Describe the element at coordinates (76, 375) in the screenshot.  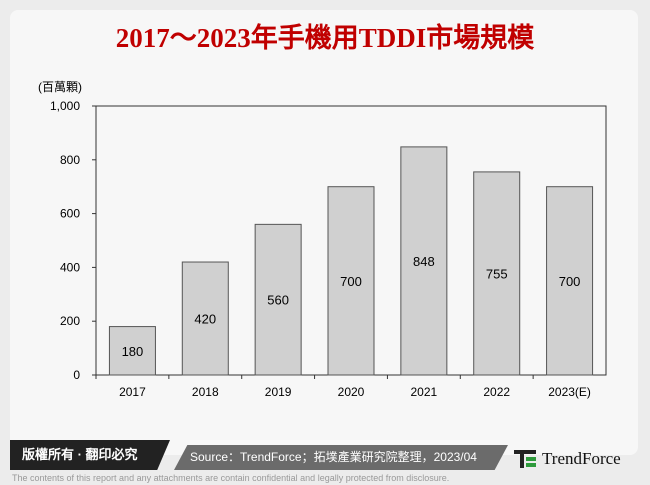
I see `y-tick-label: 0` at that location.